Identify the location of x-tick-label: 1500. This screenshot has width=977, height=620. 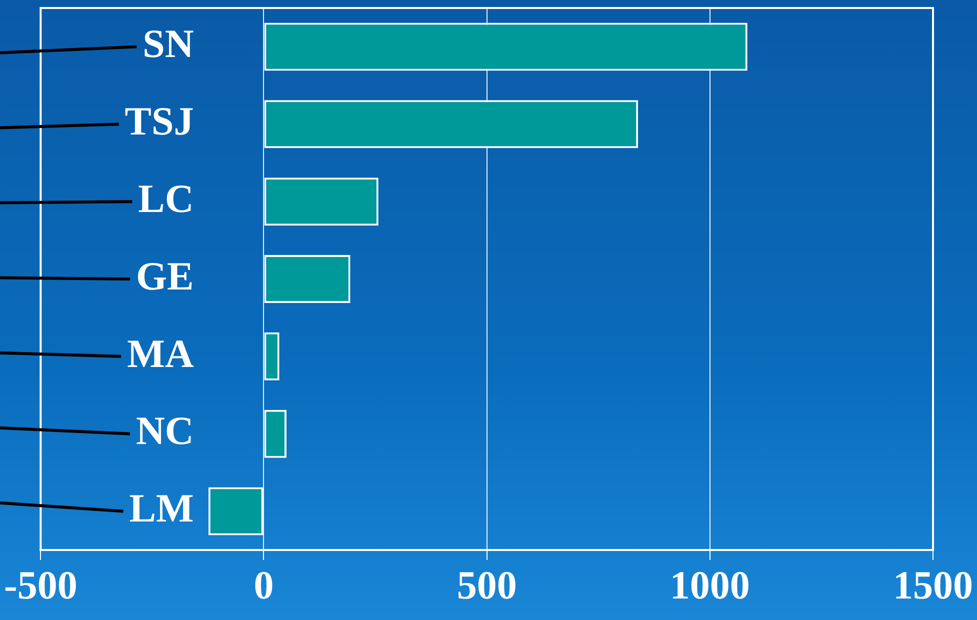
(933, 585).